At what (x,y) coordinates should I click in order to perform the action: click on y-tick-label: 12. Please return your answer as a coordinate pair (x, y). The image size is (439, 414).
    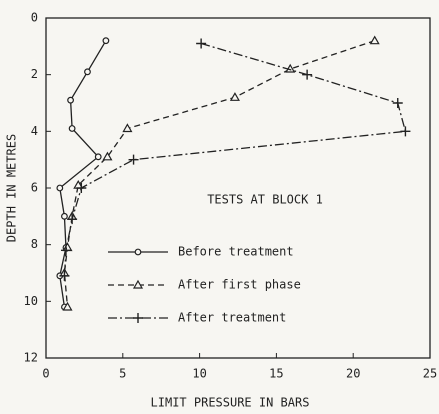
    Looking at the image, I should click on (31, 358).